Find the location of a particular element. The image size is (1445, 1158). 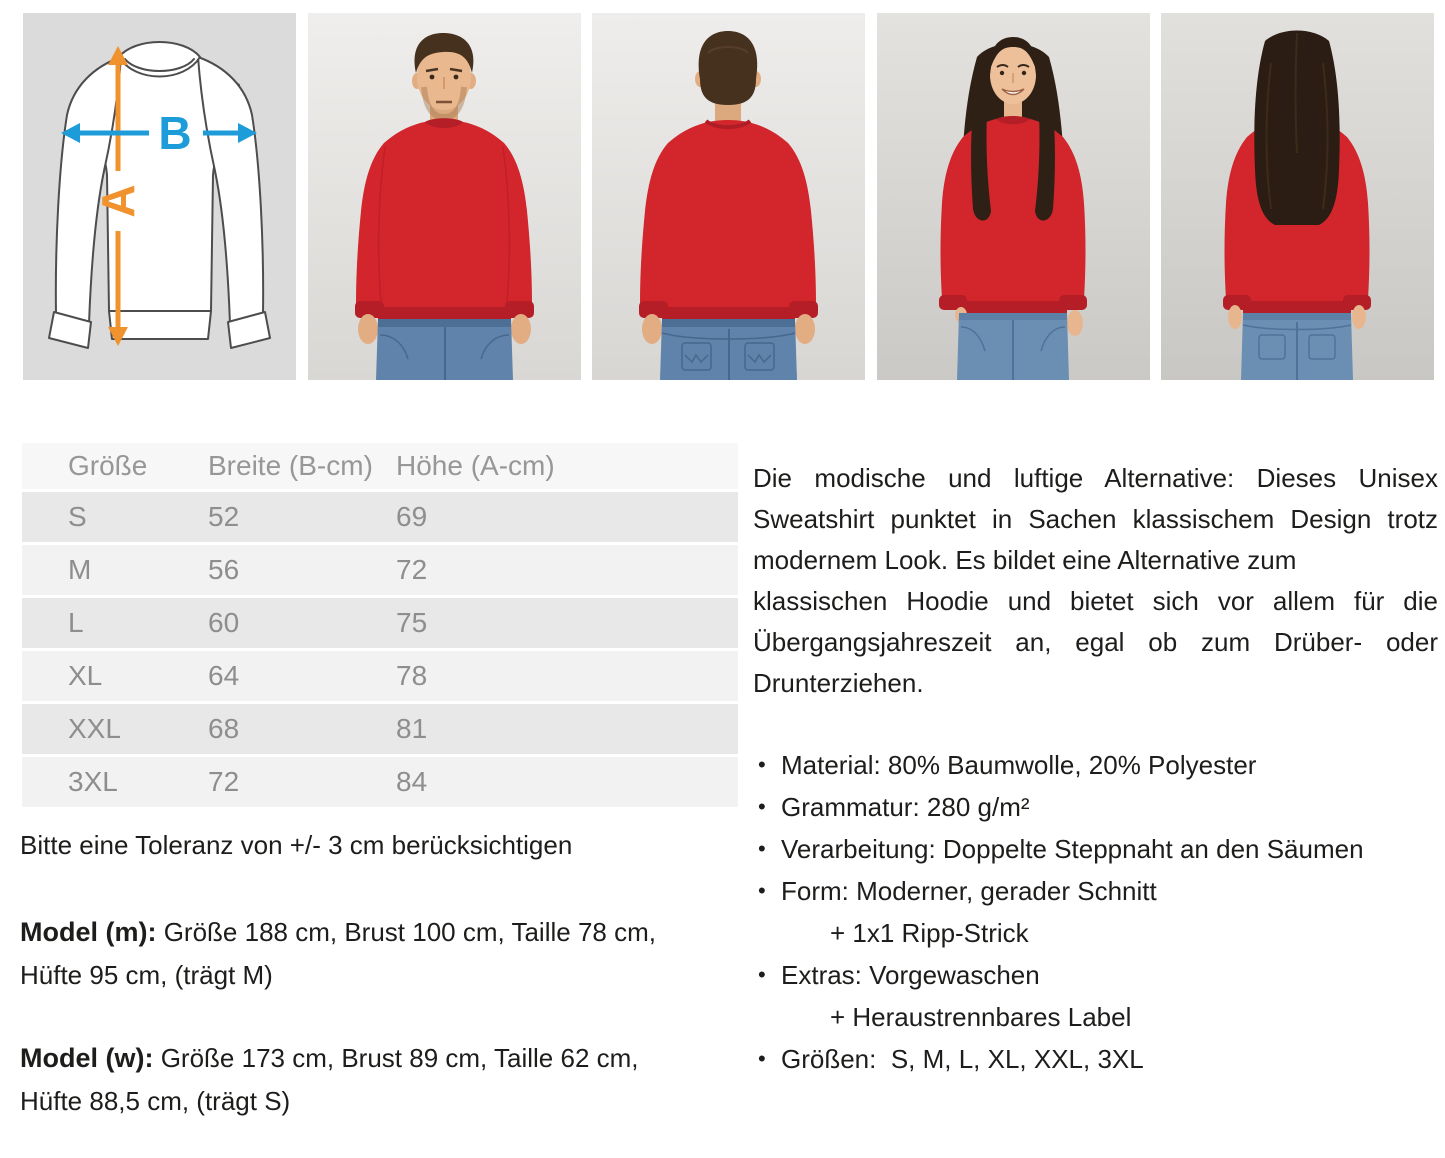

table-row: XL 64 78 is located at coordinates (380, 676).